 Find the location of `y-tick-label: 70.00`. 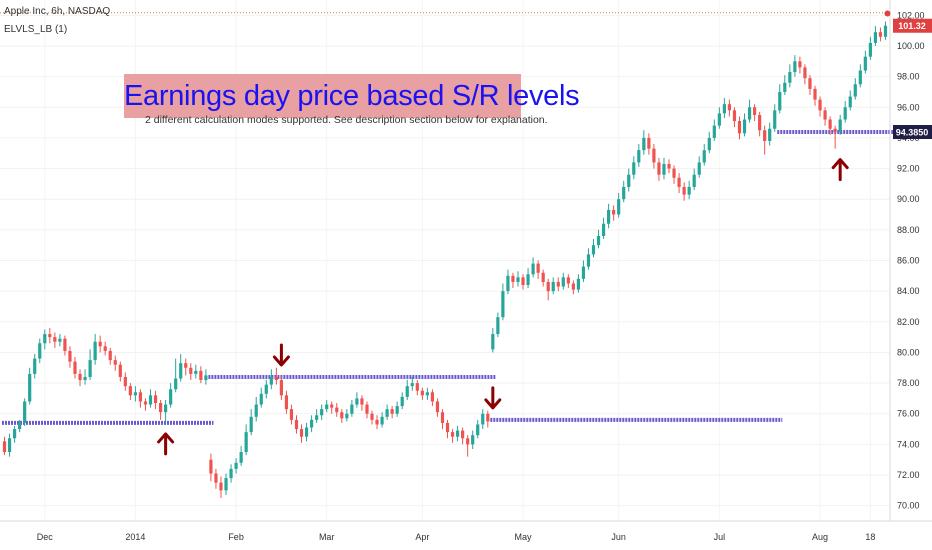

y-tick-label: 70.00 is located at coordinates (908, 506).